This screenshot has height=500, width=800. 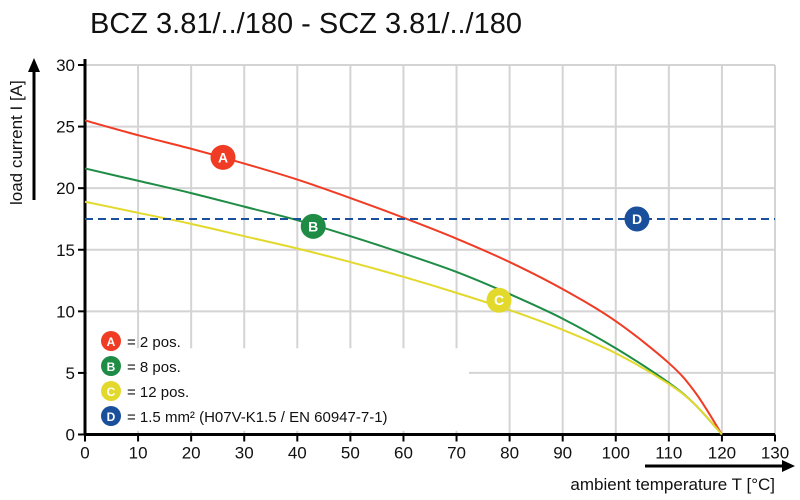 I want to click on legend-marker-label: D, so click(x=111, y=417).